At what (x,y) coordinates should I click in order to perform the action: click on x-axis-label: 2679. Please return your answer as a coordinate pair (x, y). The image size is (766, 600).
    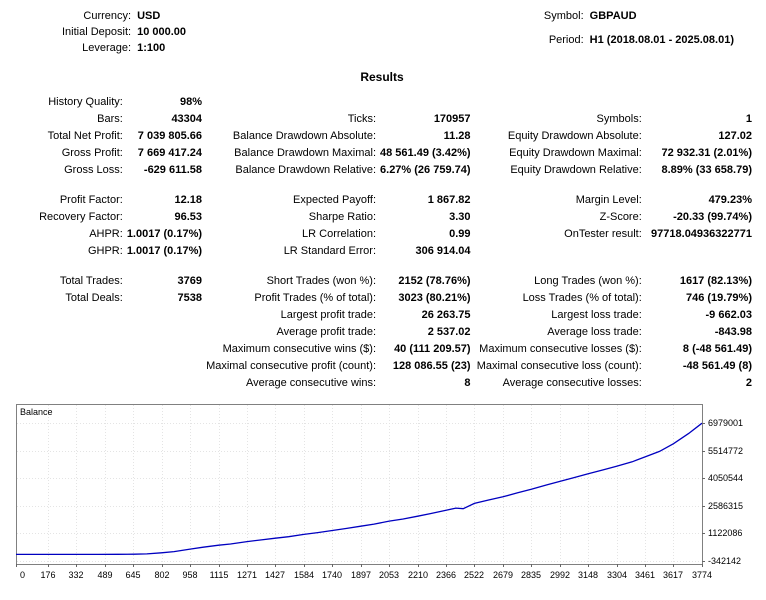
    Looking at the image, I should click on (503, 575).